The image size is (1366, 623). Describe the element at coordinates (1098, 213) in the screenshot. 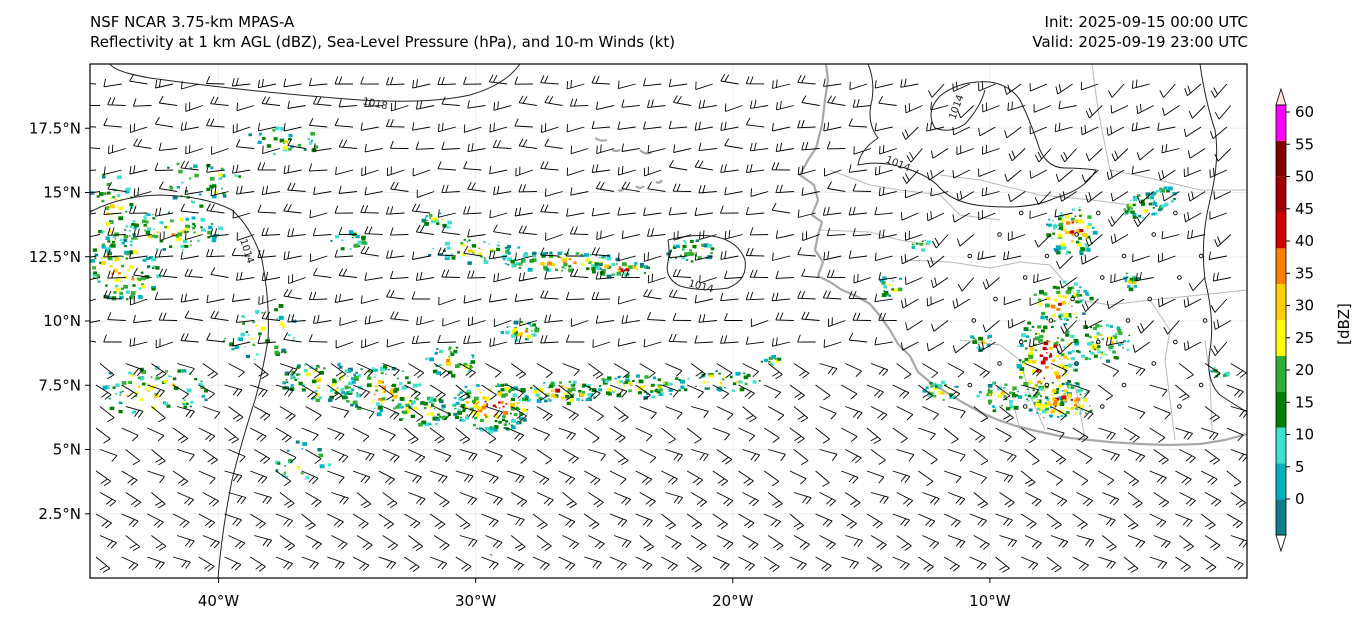

I see `calm-wind-marker` at that location.